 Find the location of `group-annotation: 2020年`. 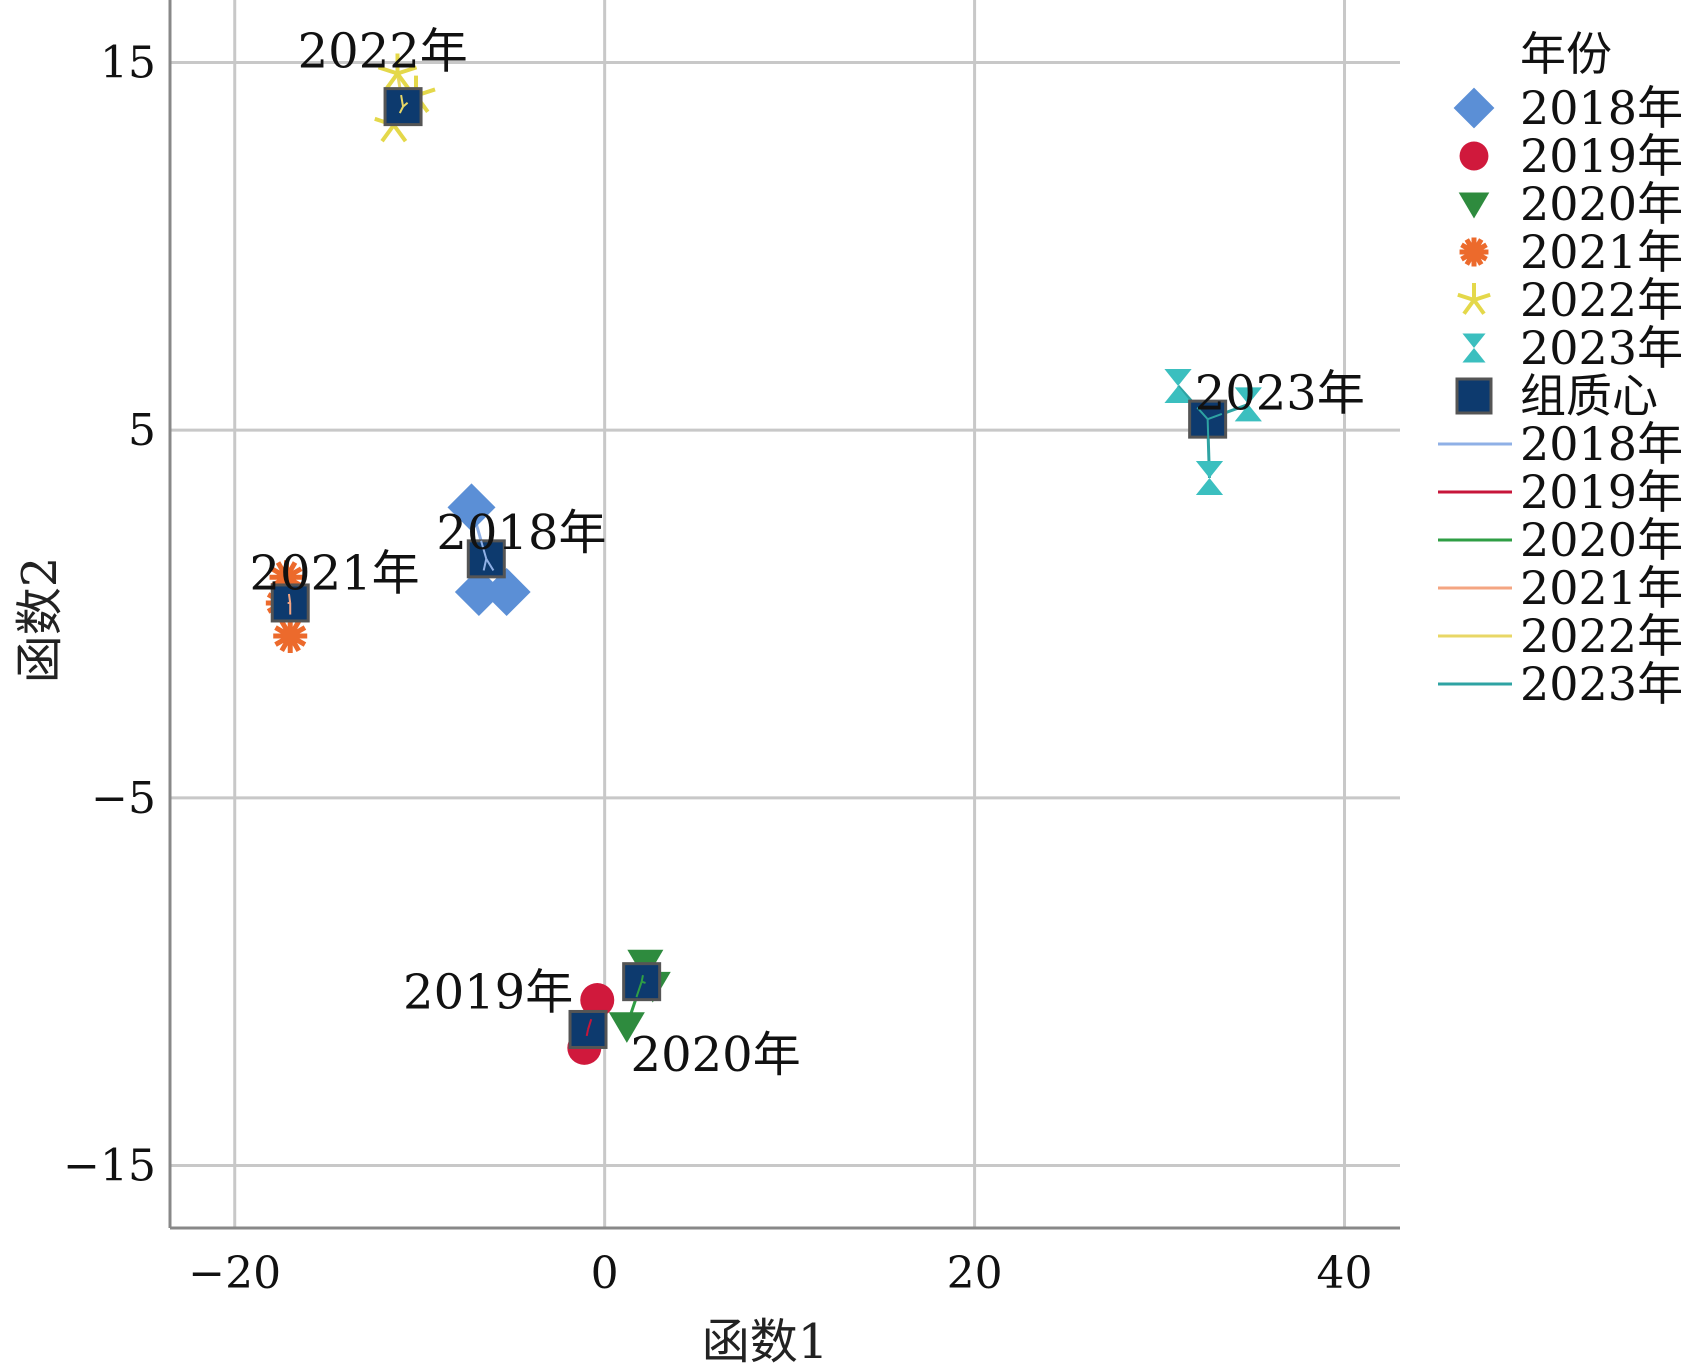

group-annotation: 2020年 is located at coordinates (716, 1055).